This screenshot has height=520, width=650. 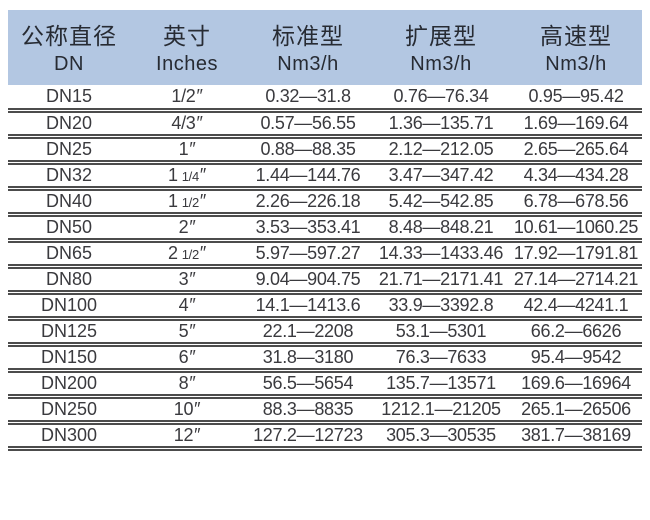 What do you see at coordinates (308, 63) in the screenshot?
I see `col-header-standard-unit: Nm3/h` at bounding box center [308, 63].